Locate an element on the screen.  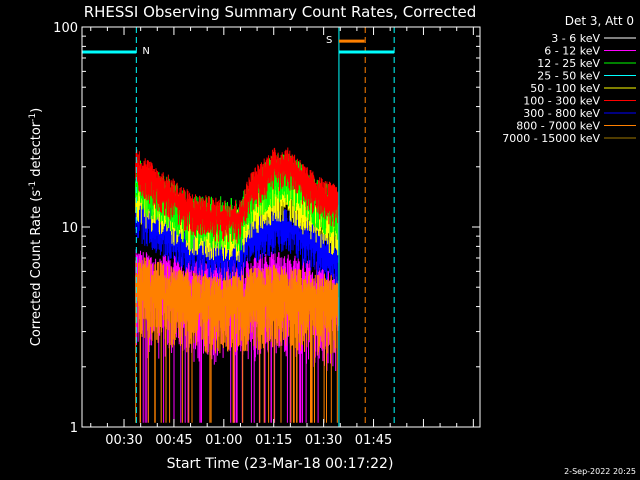
x-tick-label: 01:45 is located at coordinates (373, 440).